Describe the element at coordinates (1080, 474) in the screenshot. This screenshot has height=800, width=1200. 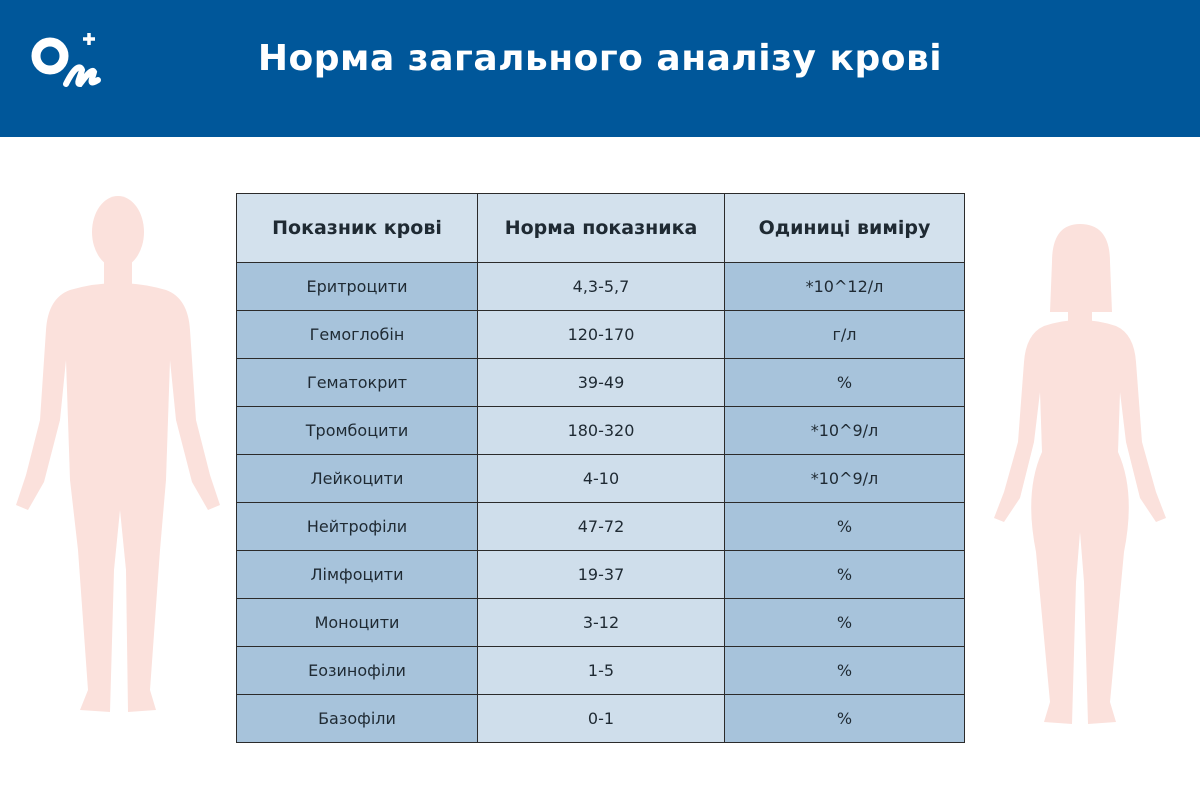
I see `female-silhouette` at that location.